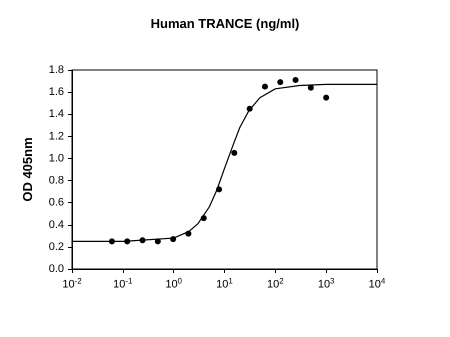 This screenshot has width=450, height=337. What do you see at coordinates (56, 114) in the screenshot?
I see `y-tick-label: 1.4` at bounding box center [56, 114].